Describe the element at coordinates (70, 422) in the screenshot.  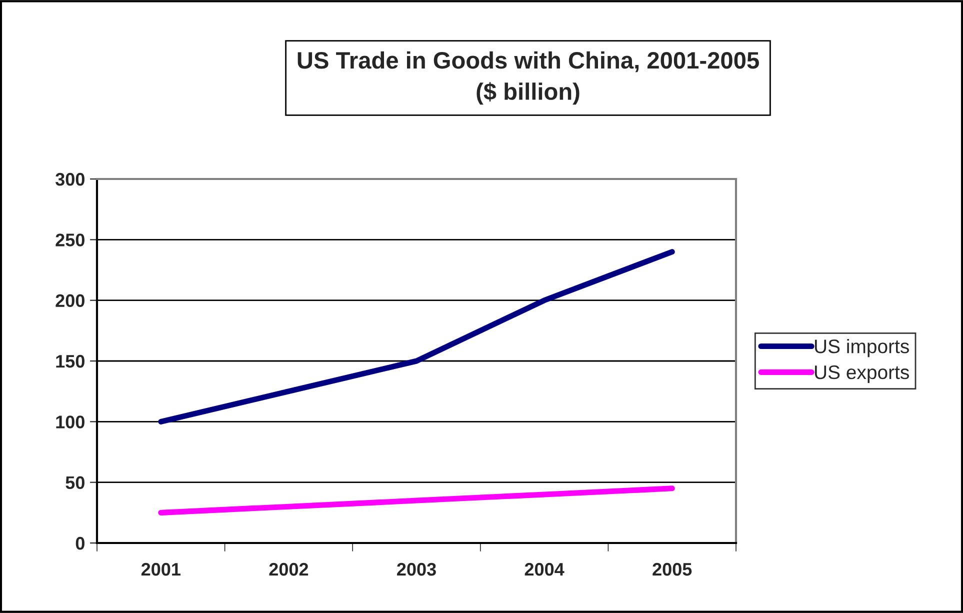
I see `y-tick-label: 100` at that location.